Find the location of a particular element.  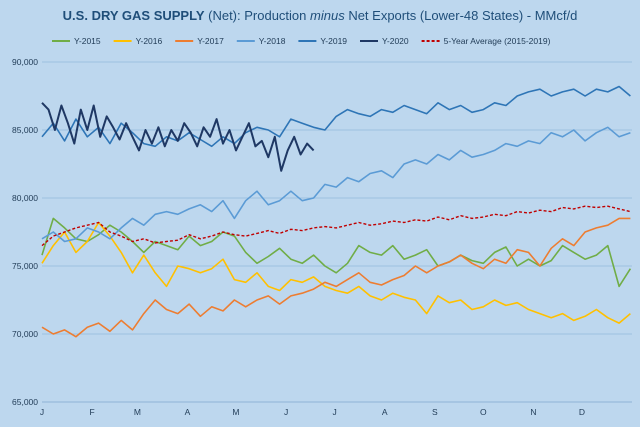

y-tick-label: 75,000 is located at coordinates (25, 266).